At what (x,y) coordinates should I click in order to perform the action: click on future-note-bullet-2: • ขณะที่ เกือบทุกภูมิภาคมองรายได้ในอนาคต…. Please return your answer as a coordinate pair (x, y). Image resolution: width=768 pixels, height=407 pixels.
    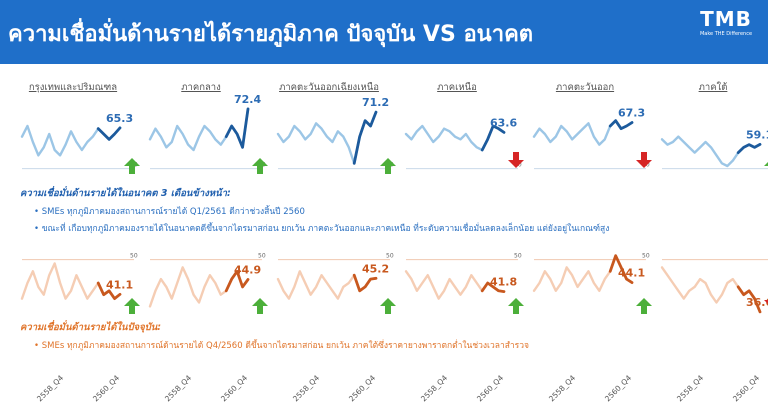
    Looking at the image, I should click on (322, 229).